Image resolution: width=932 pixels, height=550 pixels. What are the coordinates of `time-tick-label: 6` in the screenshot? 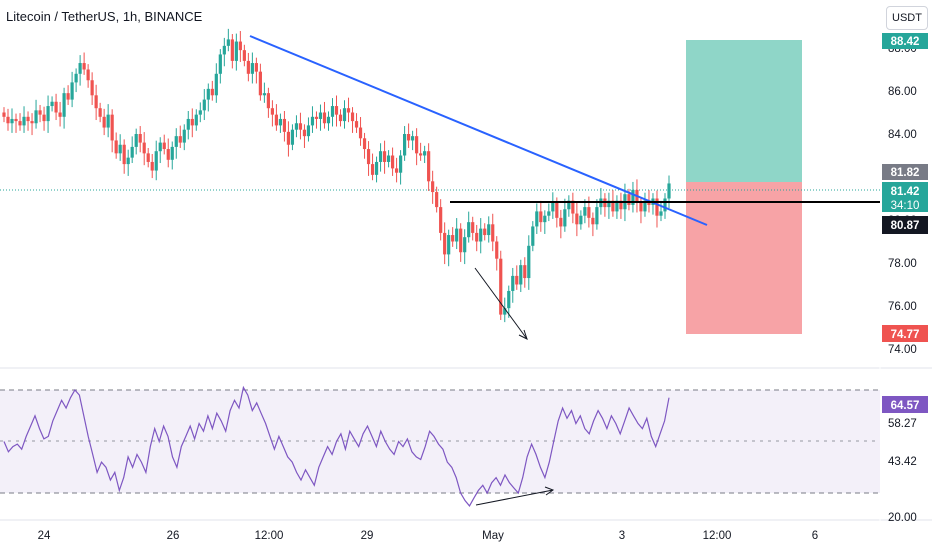 It's located at (815, 536).